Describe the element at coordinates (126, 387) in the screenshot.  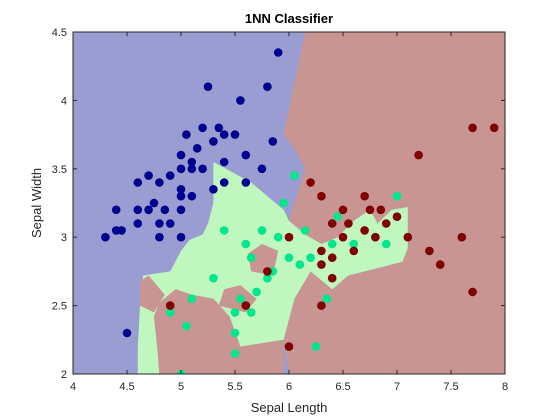
I see `x-tick-label: 4.5` at that location.